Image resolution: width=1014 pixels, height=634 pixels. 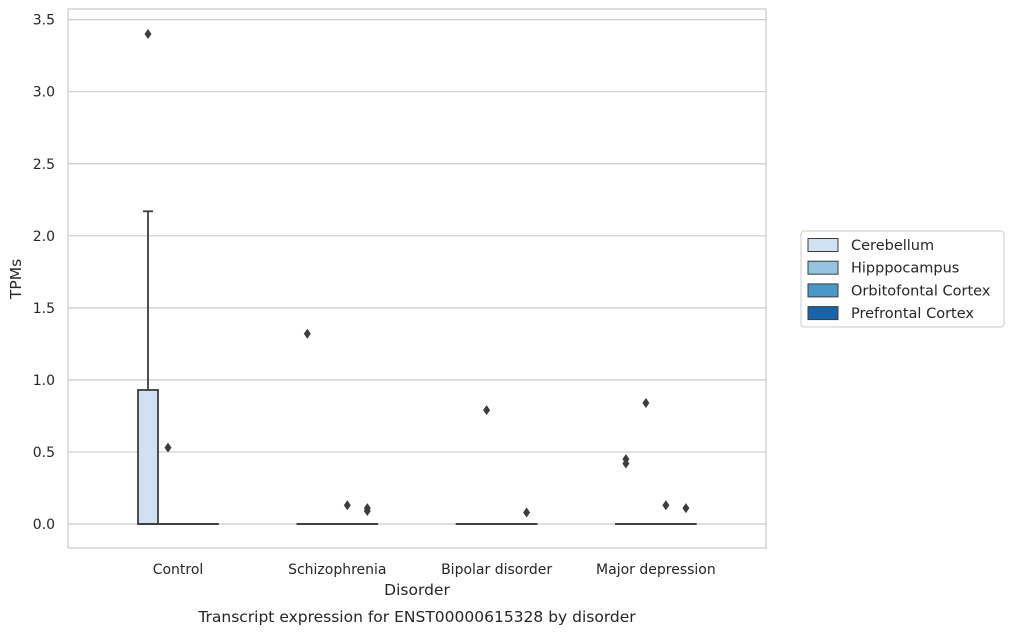 I want to click on x-axis-label: Disorder, so click(x=417, y=590).